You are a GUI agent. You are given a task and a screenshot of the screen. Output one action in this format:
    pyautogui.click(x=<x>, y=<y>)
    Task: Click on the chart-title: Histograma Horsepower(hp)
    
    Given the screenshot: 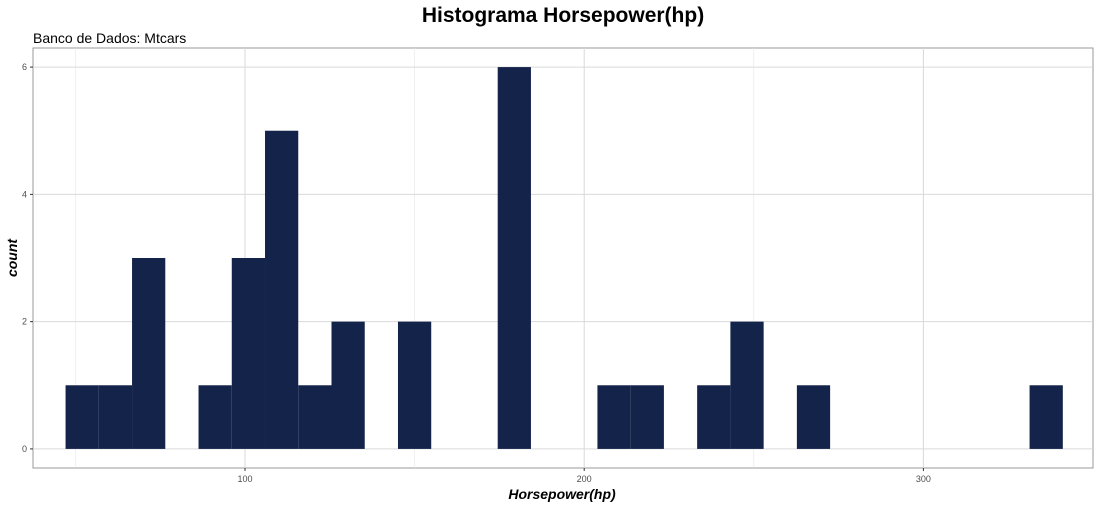 What is the action you would take?
    pyautogui.click(x=563, y=15)
    